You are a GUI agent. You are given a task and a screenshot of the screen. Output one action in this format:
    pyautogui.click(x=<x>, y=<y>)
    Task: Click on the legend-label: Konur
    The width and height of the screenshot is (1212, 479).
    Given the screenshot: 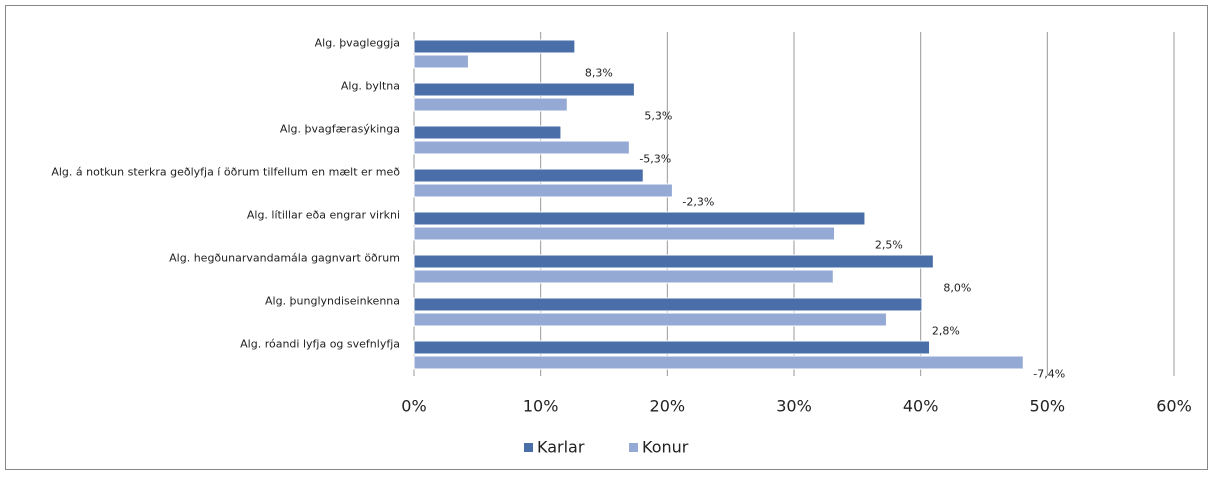 What is the action you would take?
    pyautogui.click(x=665, y=447)
    